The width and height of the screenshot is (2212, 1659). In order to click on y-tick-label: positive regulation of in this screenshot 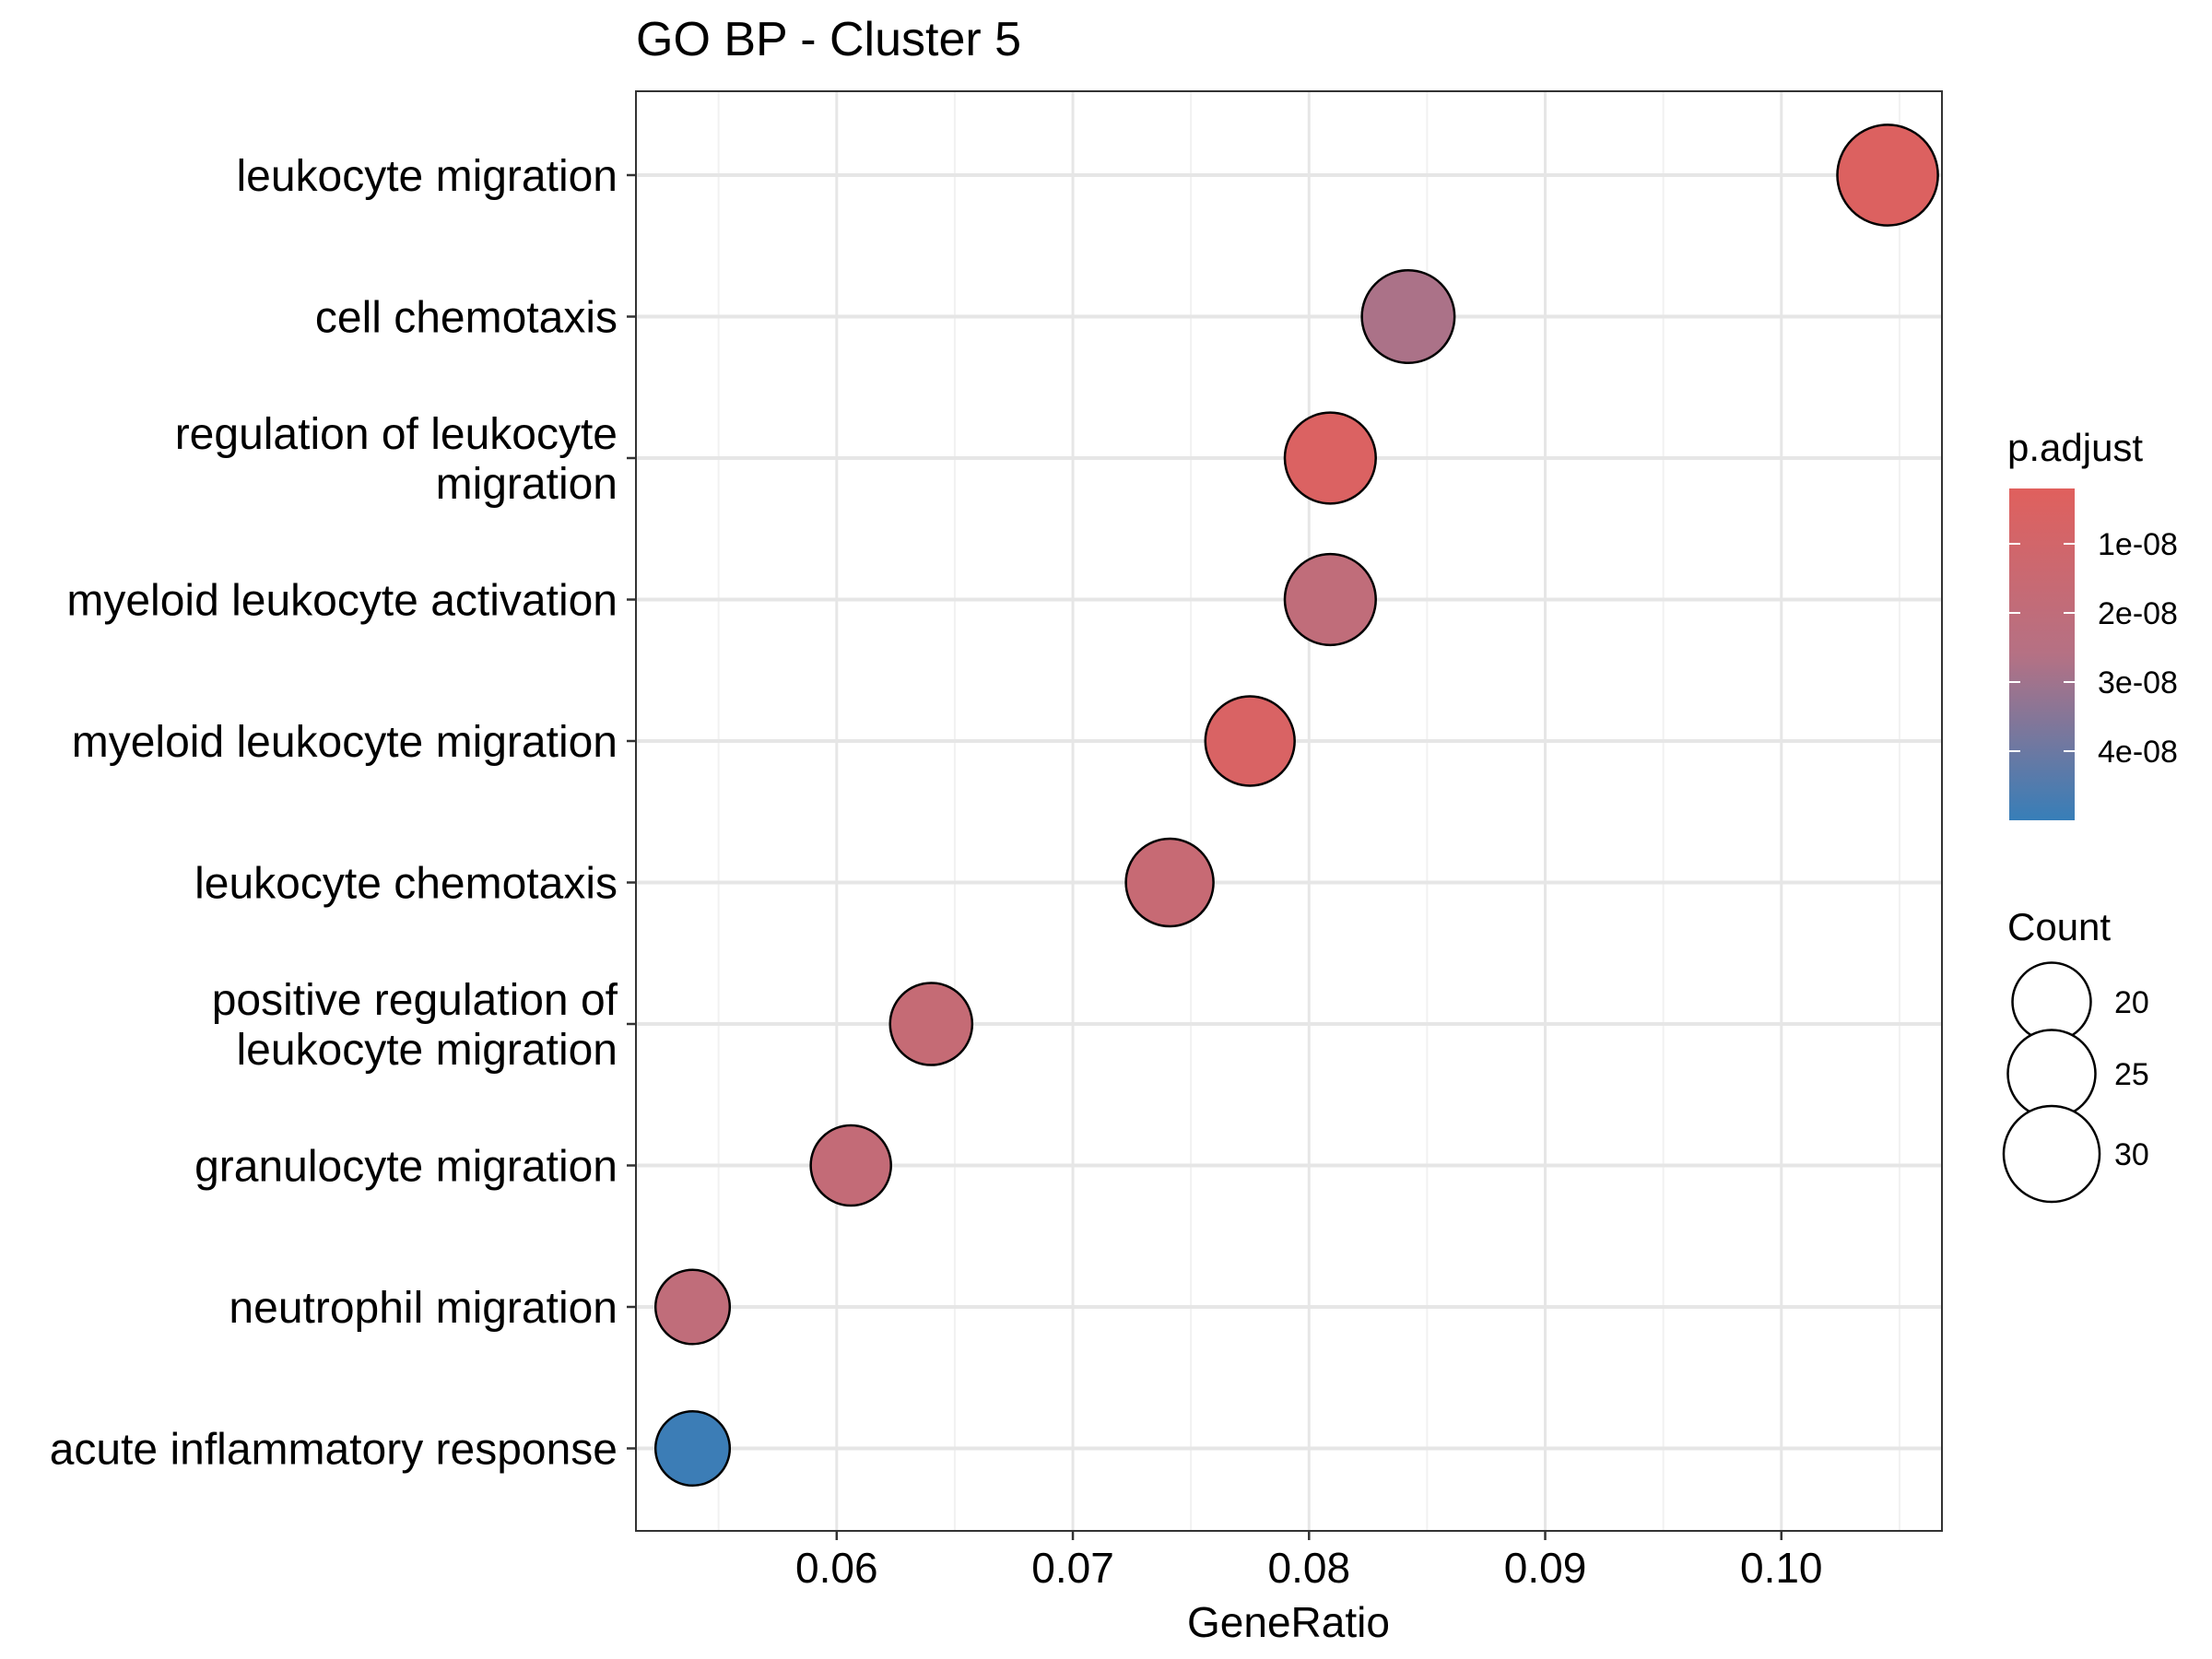, I will do `click(415, 1000)`.